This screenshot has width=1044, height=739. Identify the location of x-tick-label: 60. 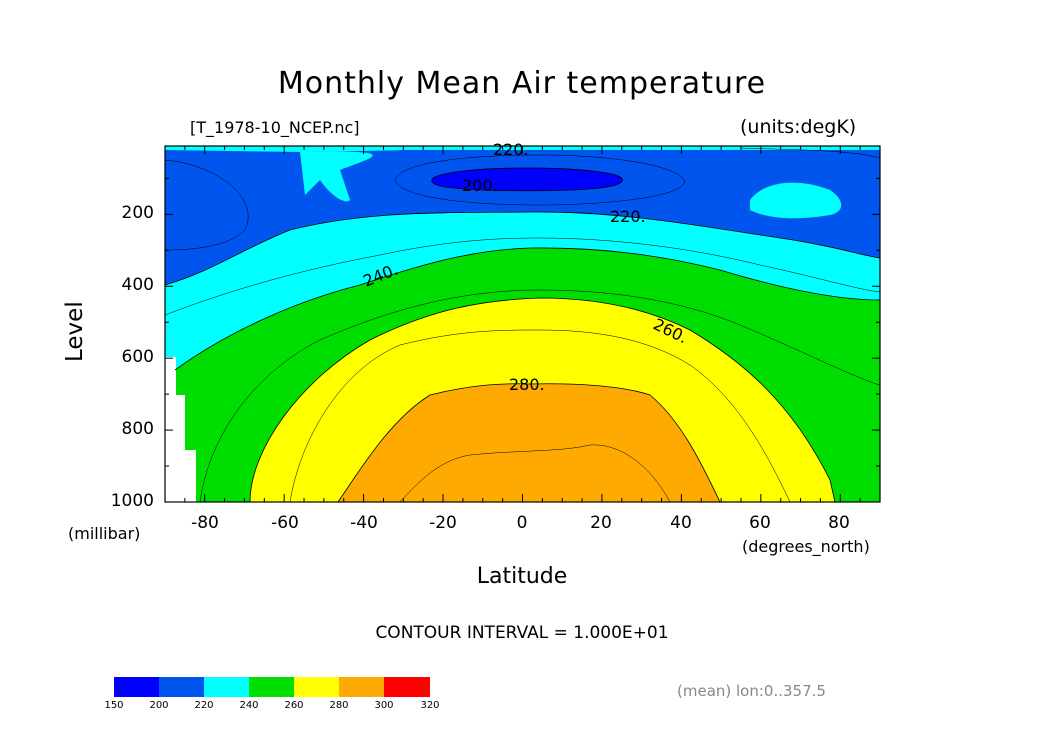
(760, 523).